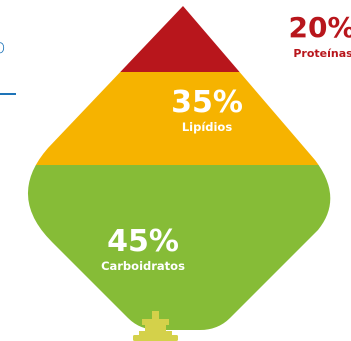 This screenshot has width=351, height=341. I want to click on carboidratos-label: Carboidratos, so click(143, 266).